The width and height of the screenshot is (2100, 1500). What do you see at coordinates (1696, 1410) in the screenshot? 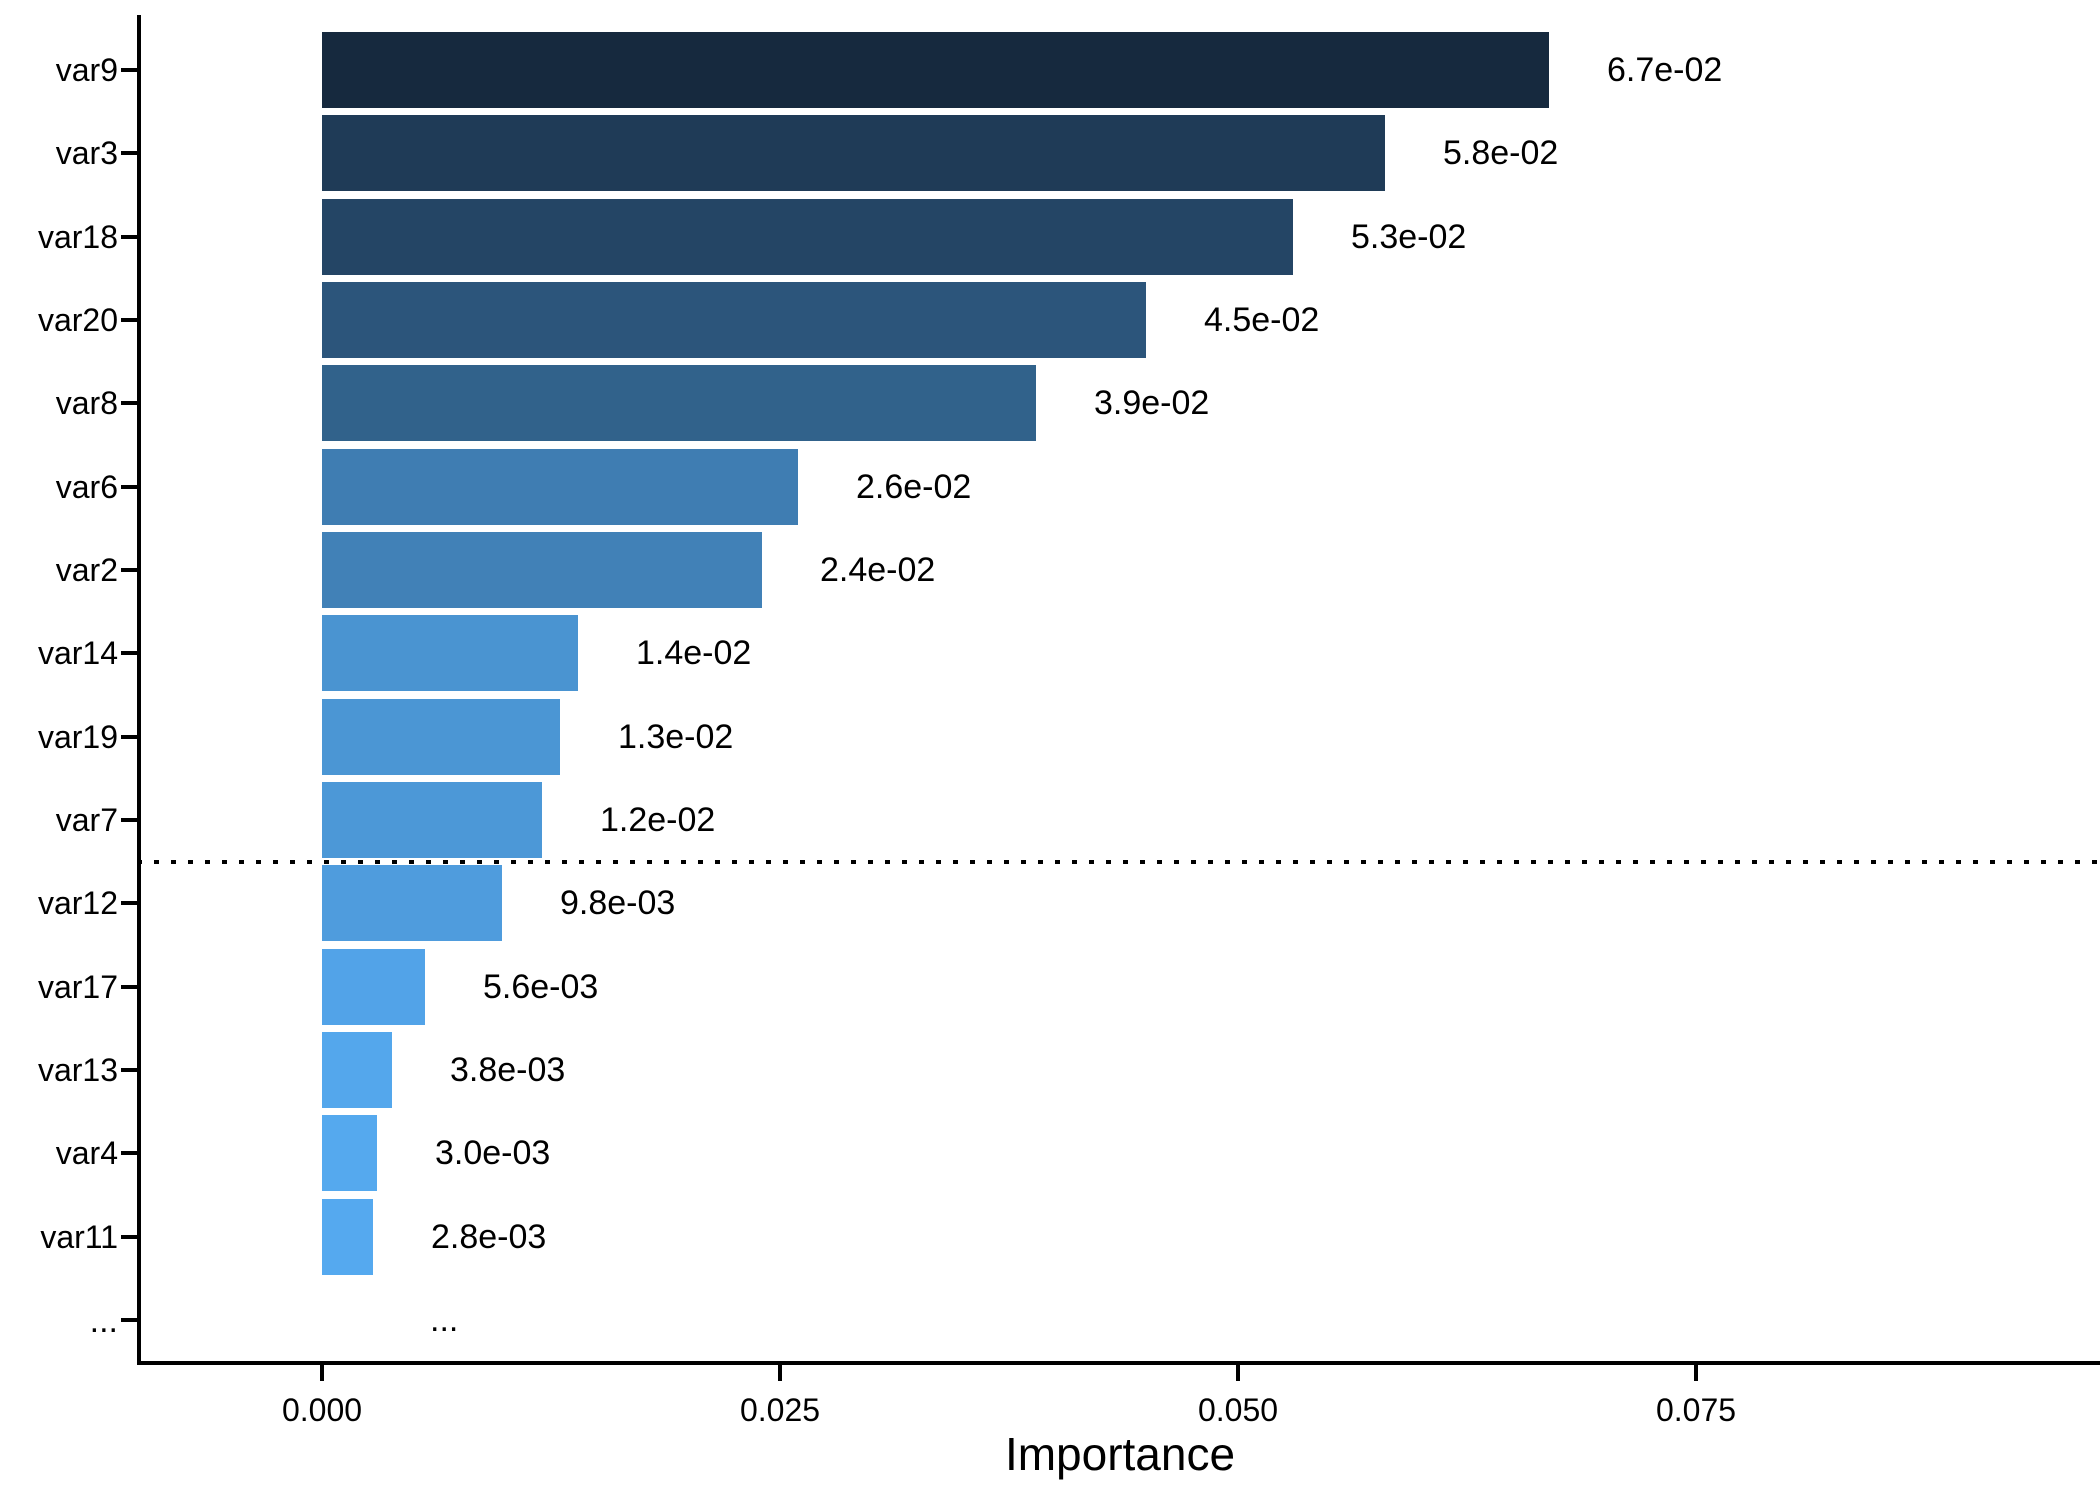
I see `x-tick-label: 0.075` at bounding box center [1696, 1410].